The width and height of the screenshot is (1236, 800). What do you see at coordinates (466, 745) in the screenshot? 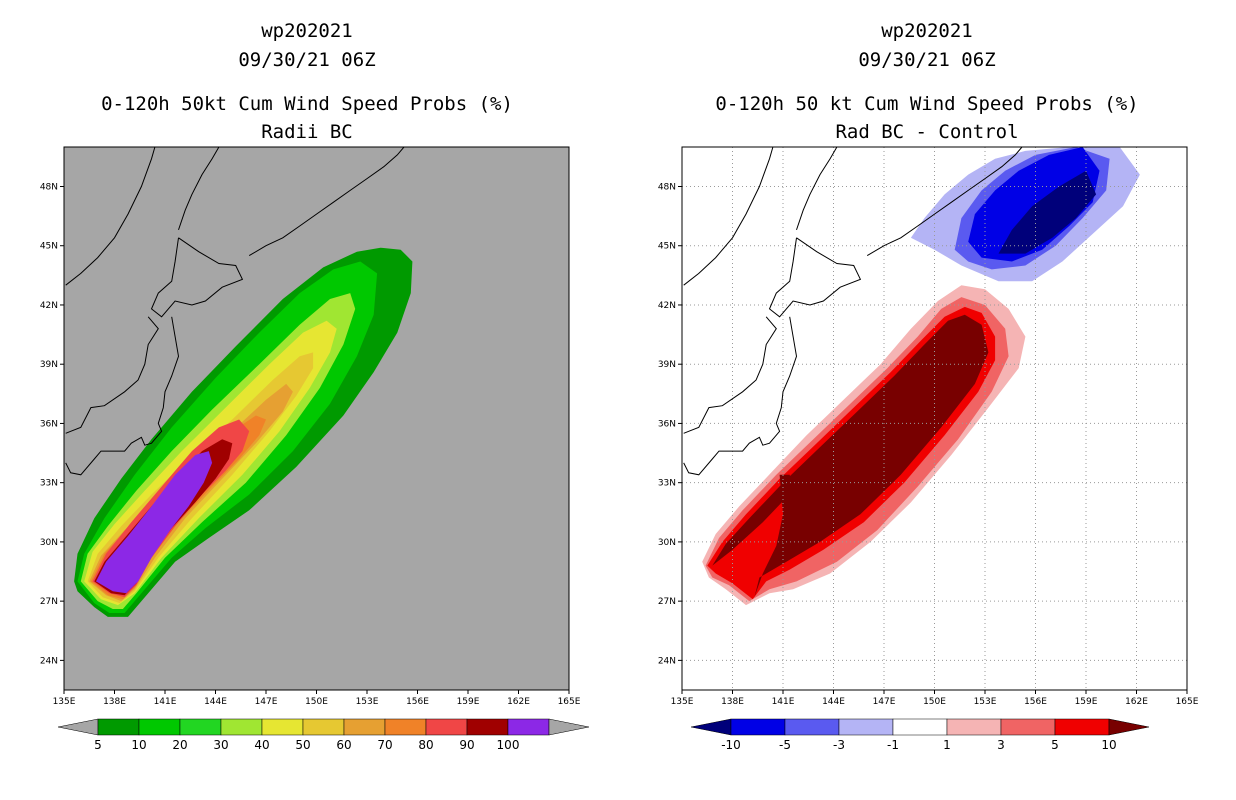
I see `colorbar-label: 90` at bounding box center [466, 745].